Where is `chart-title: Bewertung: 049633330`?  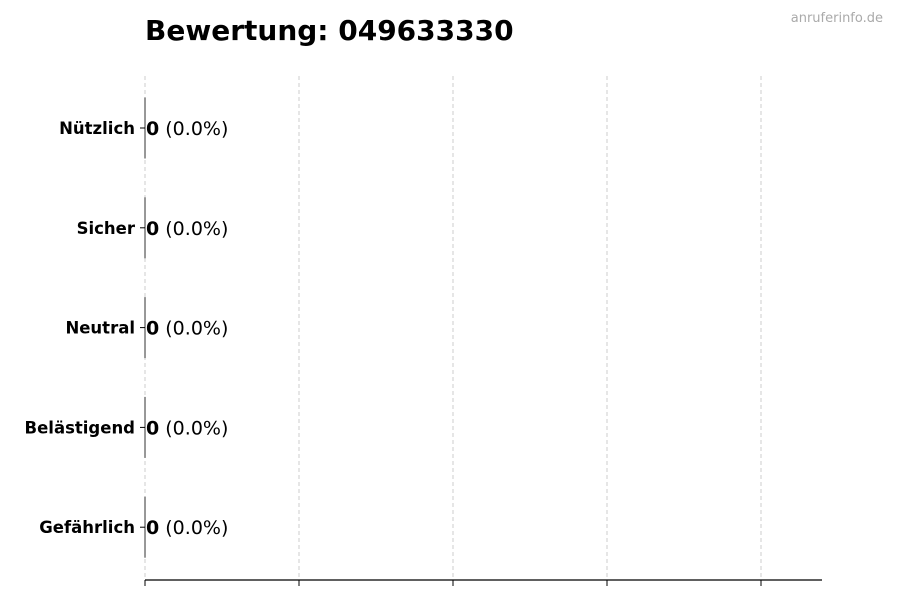
chart-title: Bewertung: 049633330 is located at coordinates (329, 30).